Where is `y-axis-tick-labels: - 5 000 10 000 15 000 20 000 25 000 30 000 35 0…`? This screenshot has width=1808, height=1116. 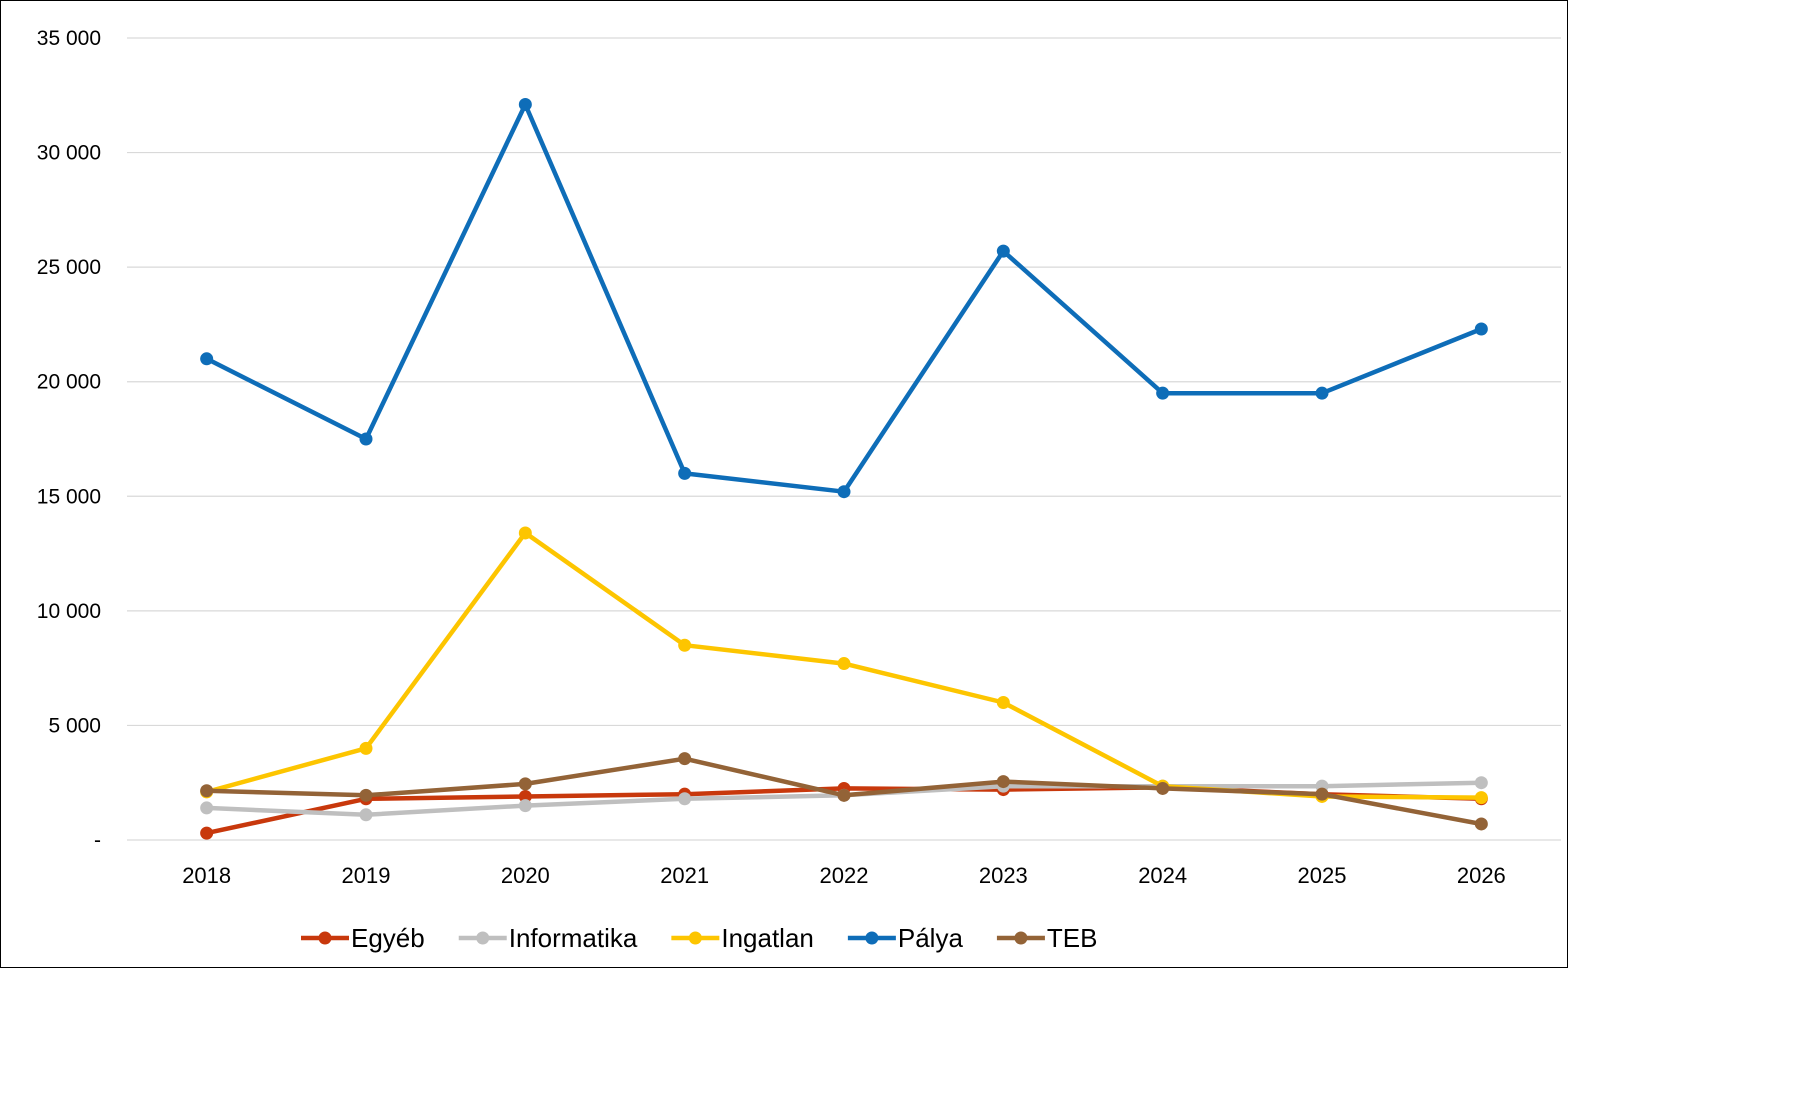 y-axis-tick-labels: - 5 000 10 000 15 000 20 000 25 000 30 000 35 0… is located at coordinates (69, 439).